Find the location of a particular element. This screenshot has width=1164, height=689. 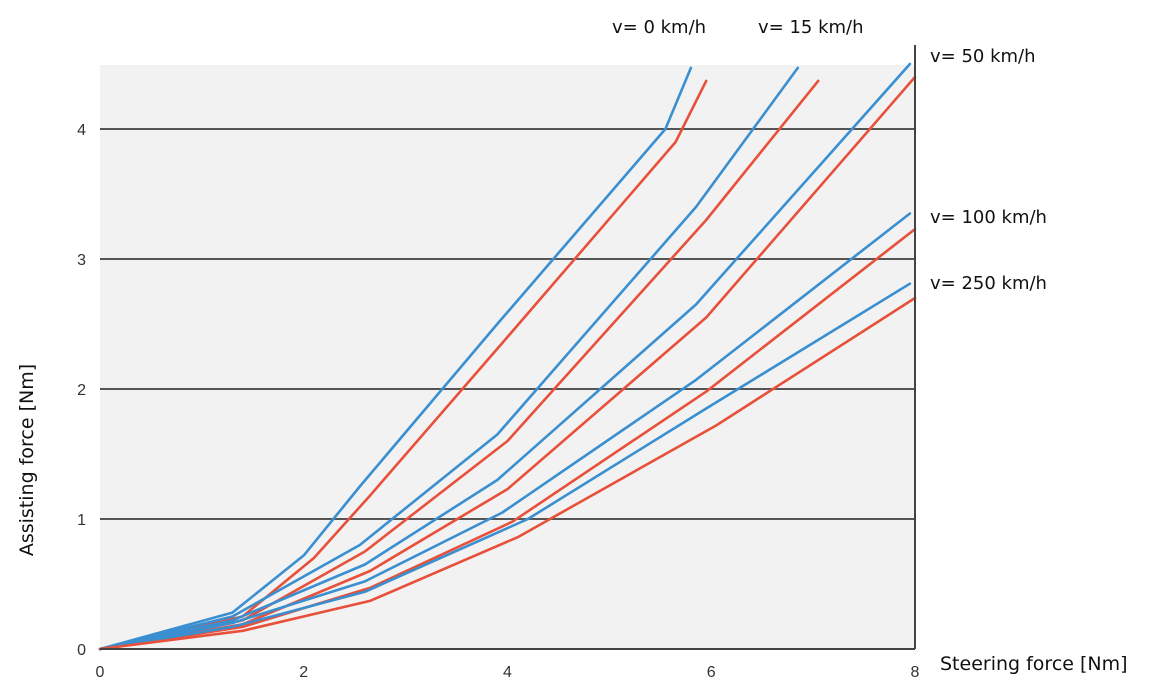

speed-label-15: v= 15 km/h is located at coordinates (811, 27).